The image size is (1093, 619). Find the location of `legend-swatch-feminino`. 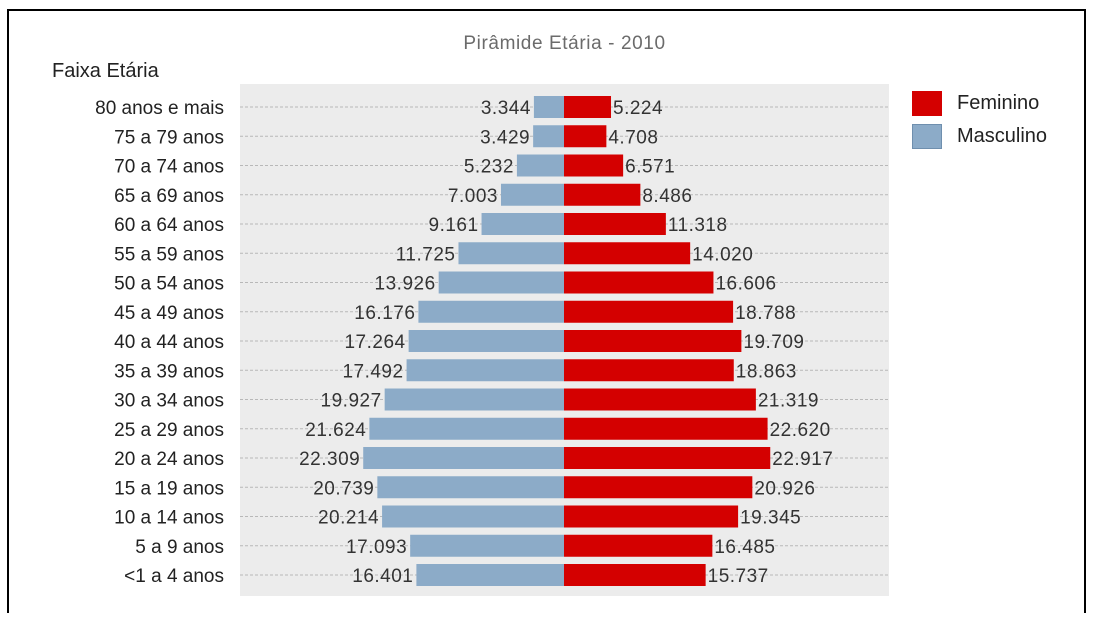

legend-swatch-feminino is located at coordinates (927, 103).